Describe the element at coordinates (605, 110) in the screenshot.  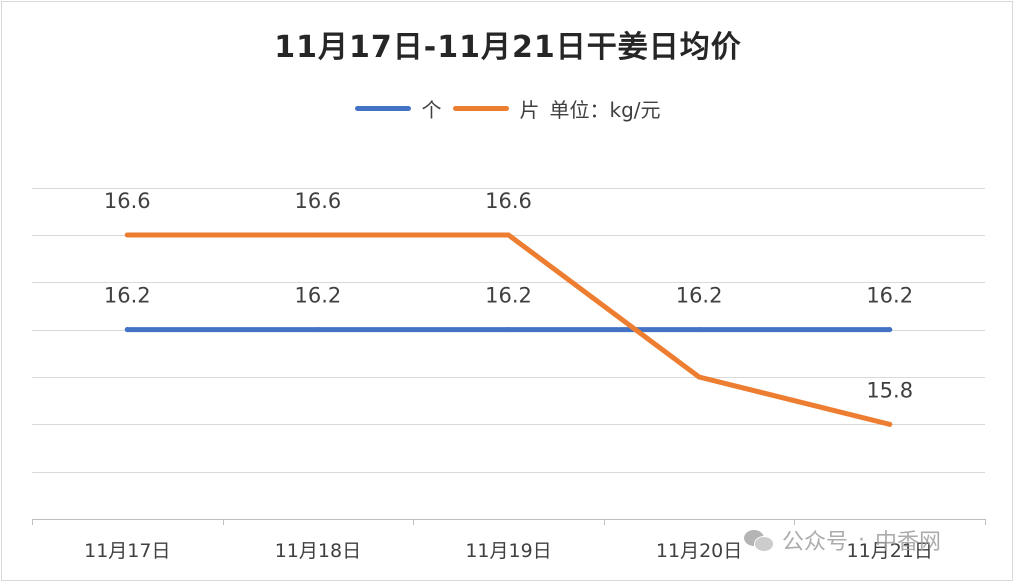
I see `unit-note: 单位：kg/元` at that location.